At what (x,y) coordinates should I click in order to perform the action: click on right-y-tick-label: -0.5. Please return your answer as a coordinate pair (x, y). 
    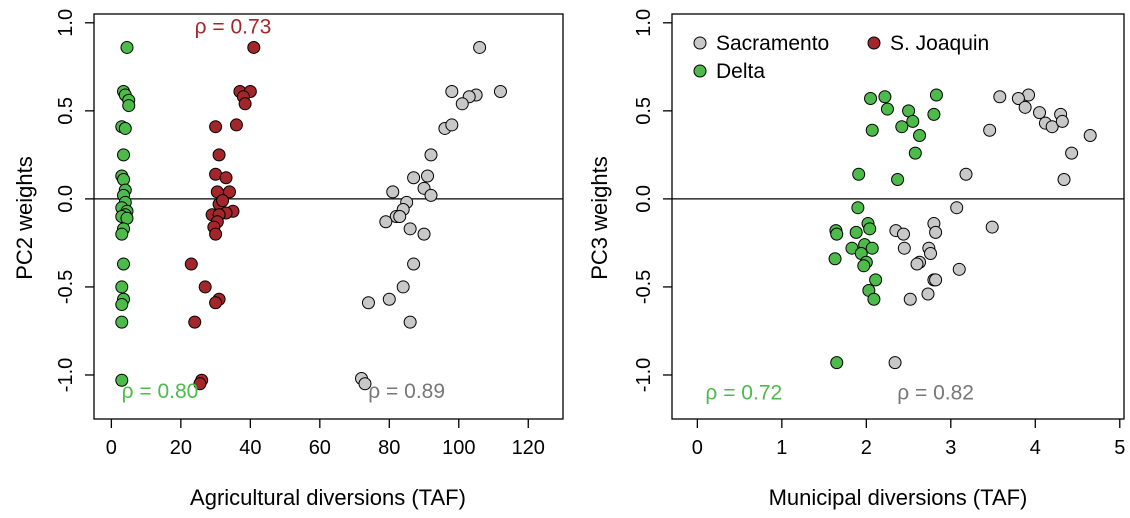
    Looking at the image, I should click on (644, 287).